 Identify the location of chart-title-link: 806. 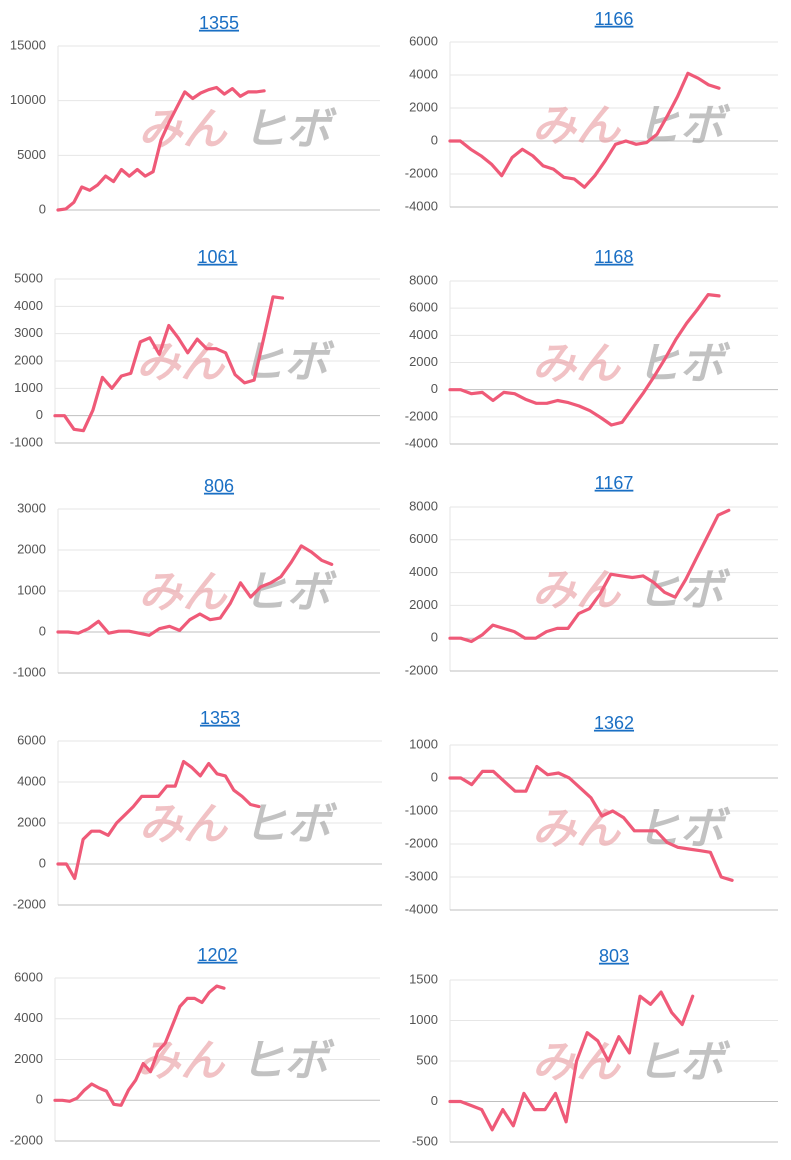
(219, 486).